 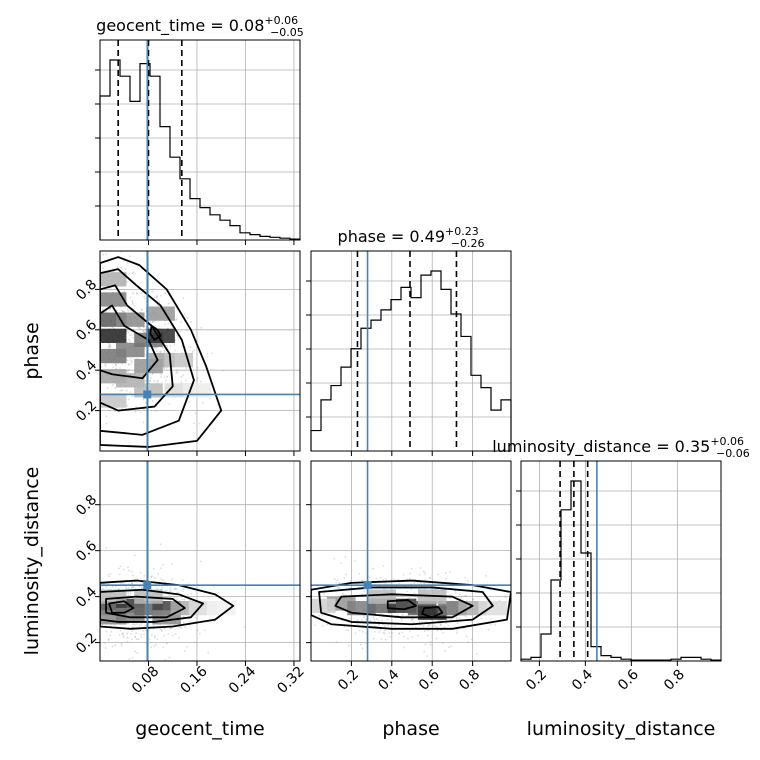 What do you see at coordinates (621, 447) in the screenshot?
I see `panel-title-luminosity_distance: luminosity_distance = 0.35+0.06 −0.06` at bounding box center [621, 447].